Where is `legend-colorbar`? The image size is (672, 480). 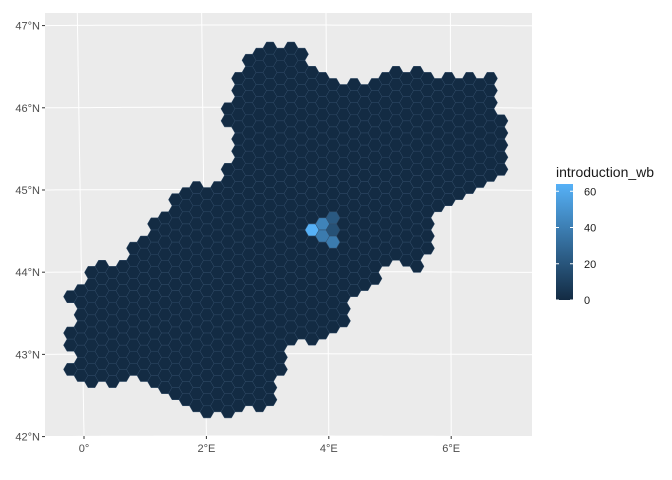 legend-colorbar is located at coordinates (564, 242).